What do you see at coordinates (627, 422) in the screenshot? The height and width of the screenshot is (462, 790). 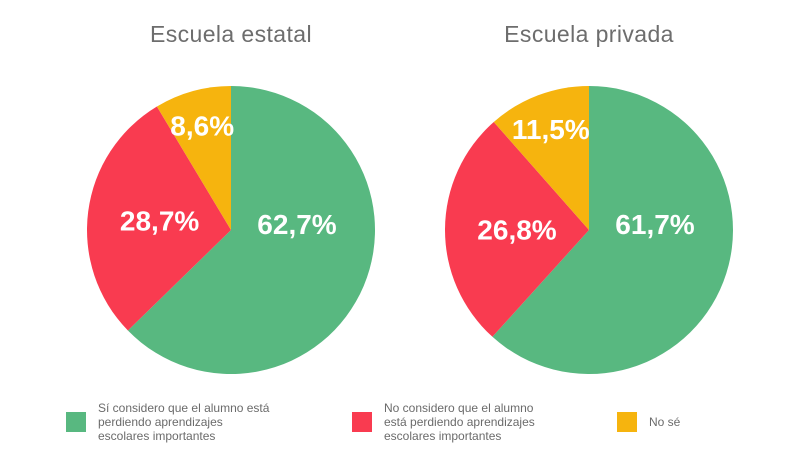 I see `legend-swatch-nose-icon` at bounding box center [627, 422].